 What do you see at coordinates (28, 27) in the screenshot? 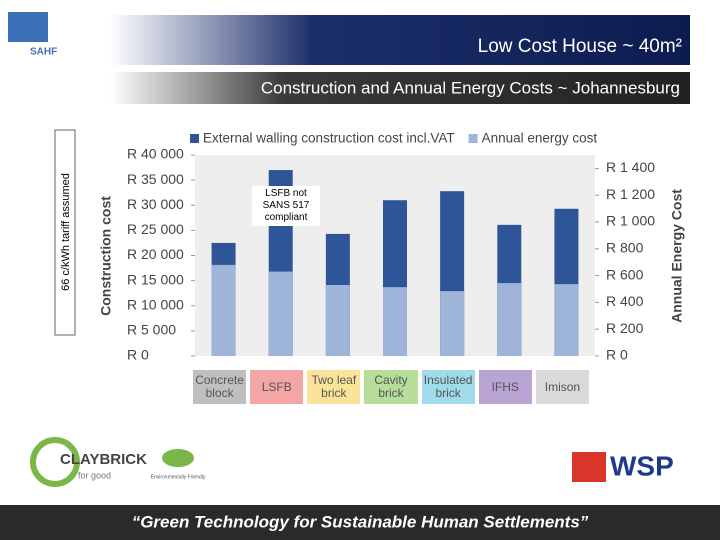
I see `sahf-logo` at bounding box center [28, 27].